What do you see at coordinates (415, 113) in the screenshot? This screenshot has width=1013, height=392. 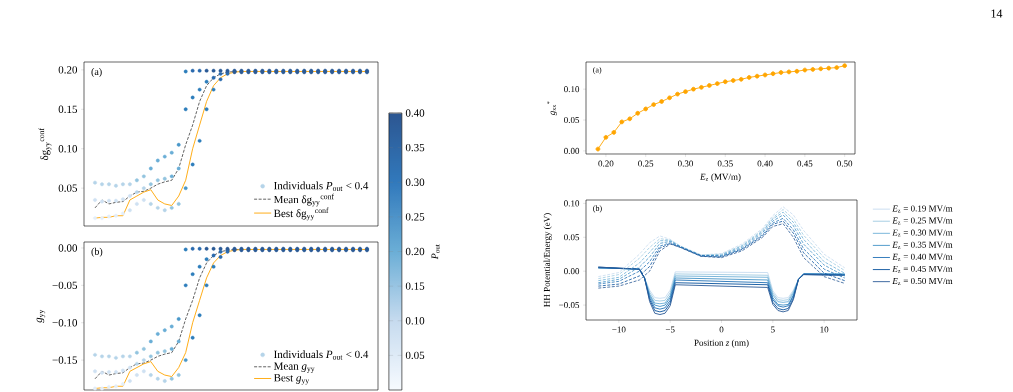 I see `color-bar-label: 0.40` at bounding box center [415, 113].